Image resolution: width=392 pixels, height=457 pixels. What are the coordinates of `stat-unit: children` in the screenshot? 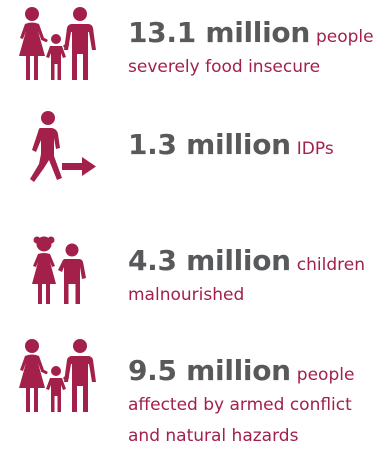 It's located at (331, 265).